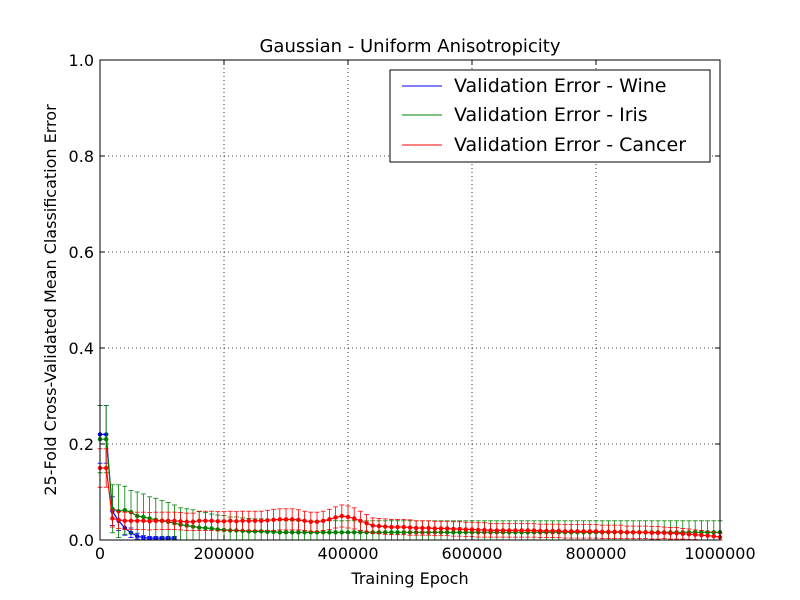  I want to click on y-tick-label: 0.0, so click(81, 540).